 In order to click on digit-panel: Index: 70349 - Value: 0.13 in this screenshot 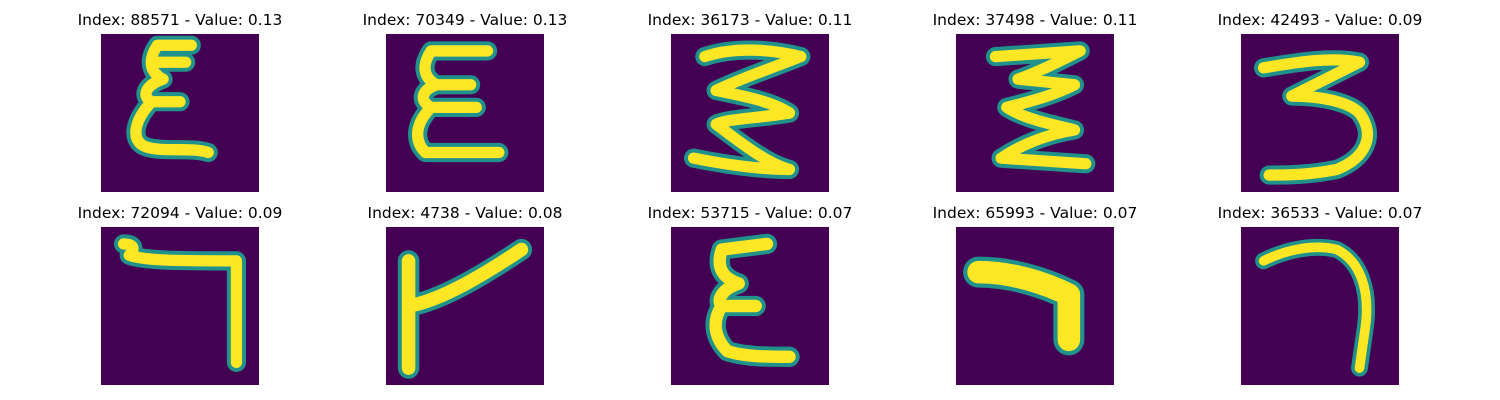, I will do `click(465, 100)`.